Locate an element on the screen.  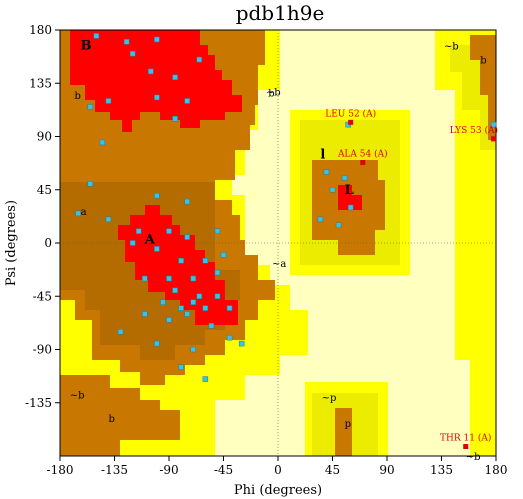
y-tick-label: 45 is located at coordinates (44, 190).